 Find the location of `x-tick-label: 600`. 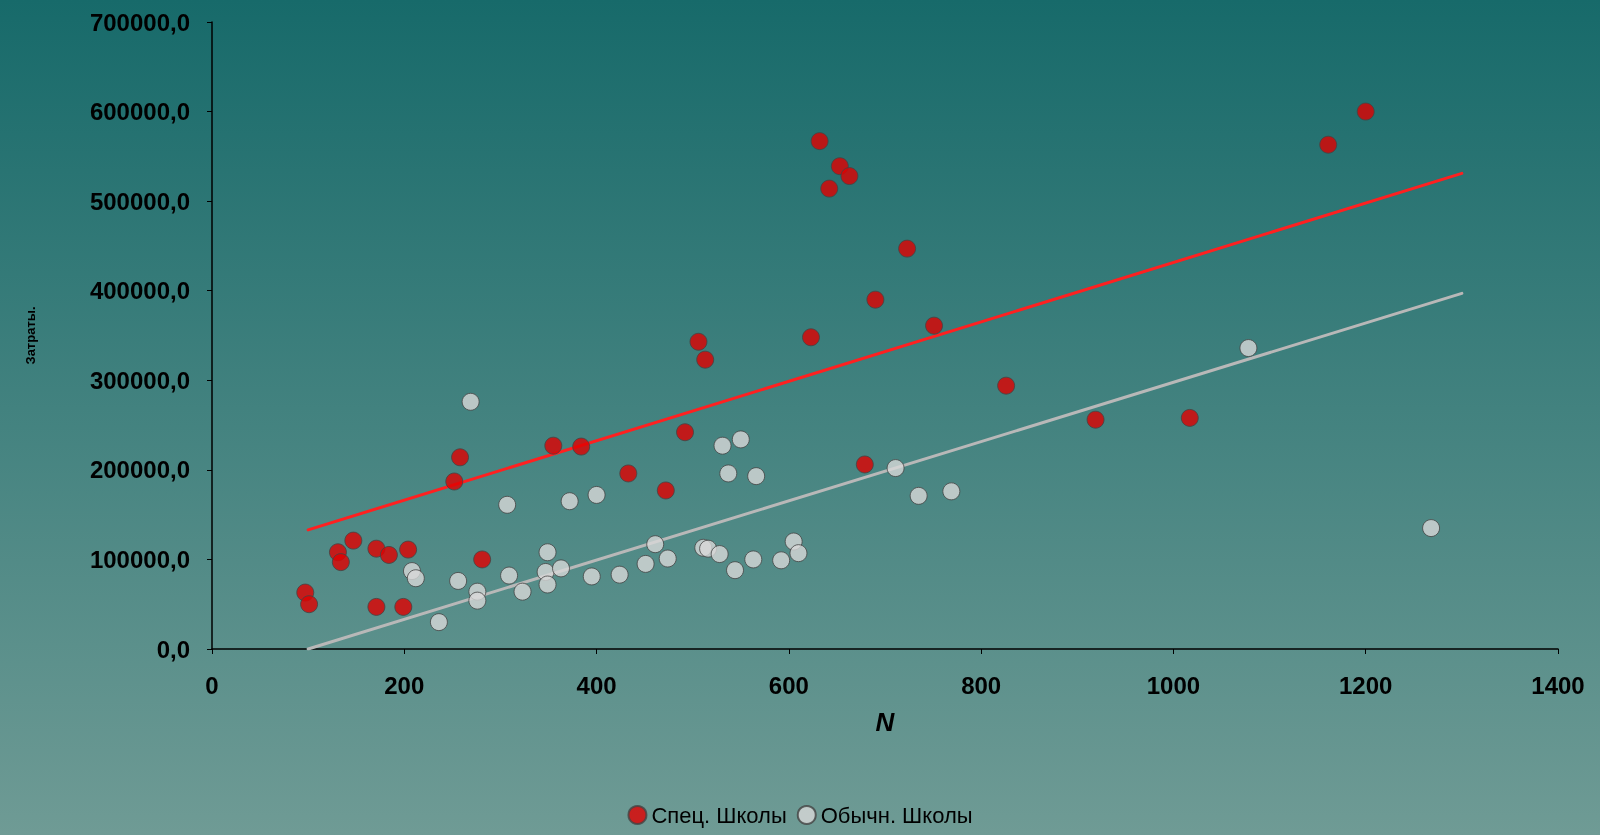

x-tick-label: 600 is located at coordinates (788, 685).